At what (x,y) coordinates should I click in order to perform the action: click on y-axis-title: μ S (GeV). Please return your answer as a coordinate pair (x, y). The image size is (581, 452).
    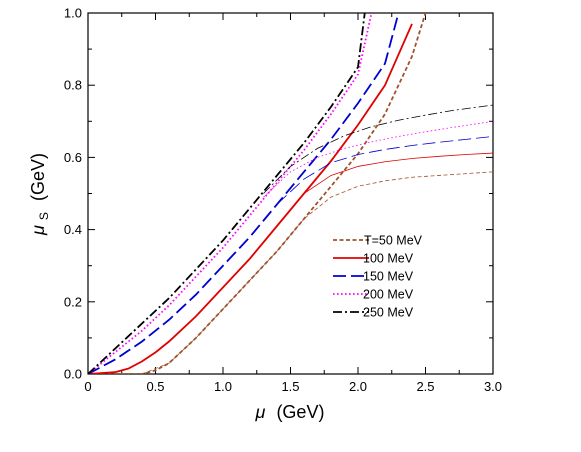
    Looking at the image, I should click on (40, 194).